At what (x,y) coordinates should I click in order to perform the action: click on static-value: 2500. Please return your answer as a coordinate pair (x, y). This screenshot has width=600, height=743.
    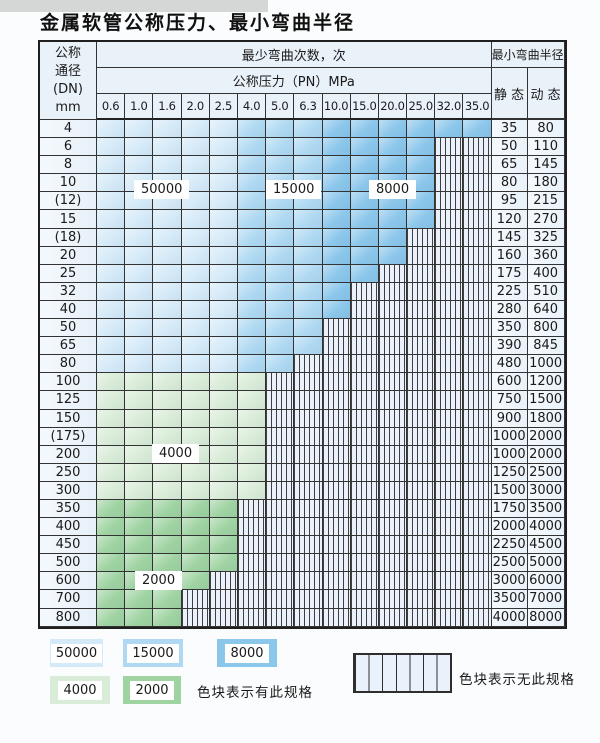
    Looking at the image, I should click on (509, 563).